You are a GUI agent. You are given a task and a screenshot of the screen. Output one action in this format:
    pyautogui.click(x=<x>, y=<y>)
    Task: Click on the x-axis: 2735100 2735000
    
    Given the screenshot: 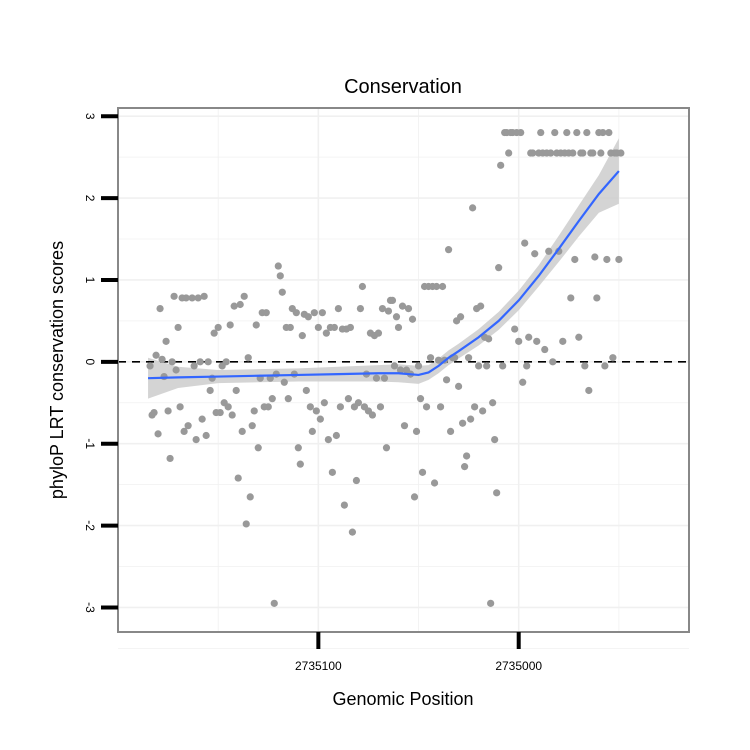 What is the action you would take?
    pyautogui.click(x=418, y=652)
    